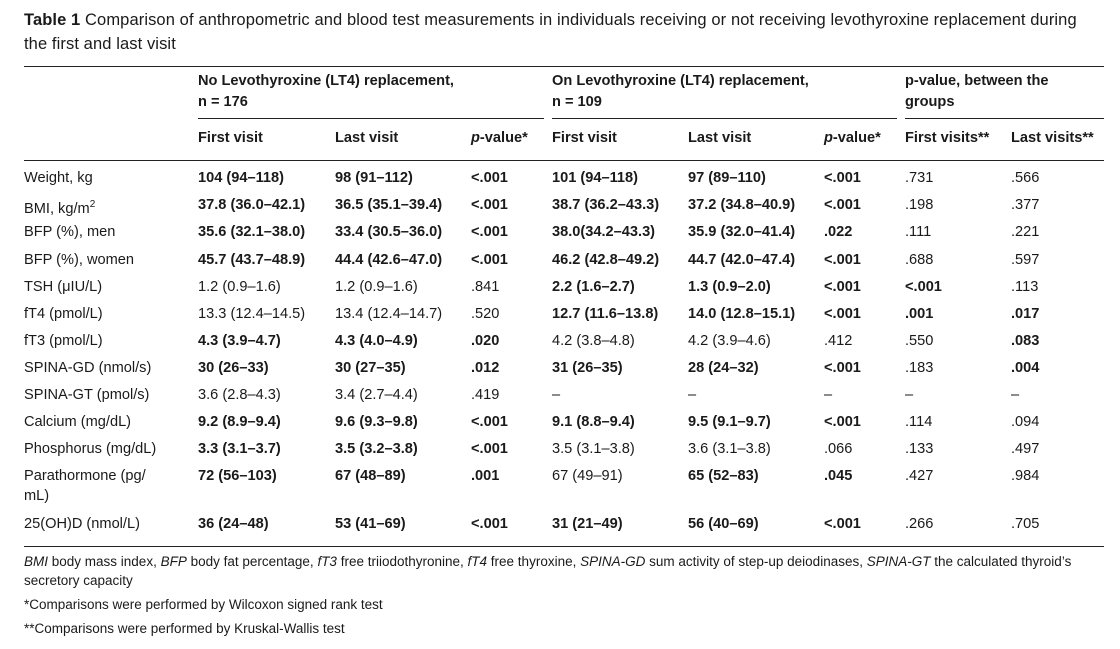 This screenshot has width=1120, height=649. I want to click on row-label: BFP (%), women, so click(79, 260).